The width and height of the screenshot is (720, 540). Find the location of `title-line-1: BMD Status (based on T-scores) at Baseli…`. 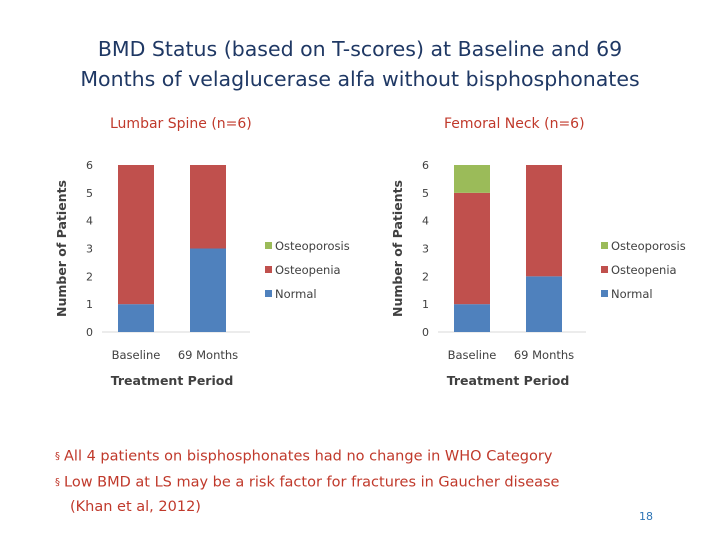

title-line-1: BMD Status (based on T-scores) at Baseli… is located at coordinates (360, 49).